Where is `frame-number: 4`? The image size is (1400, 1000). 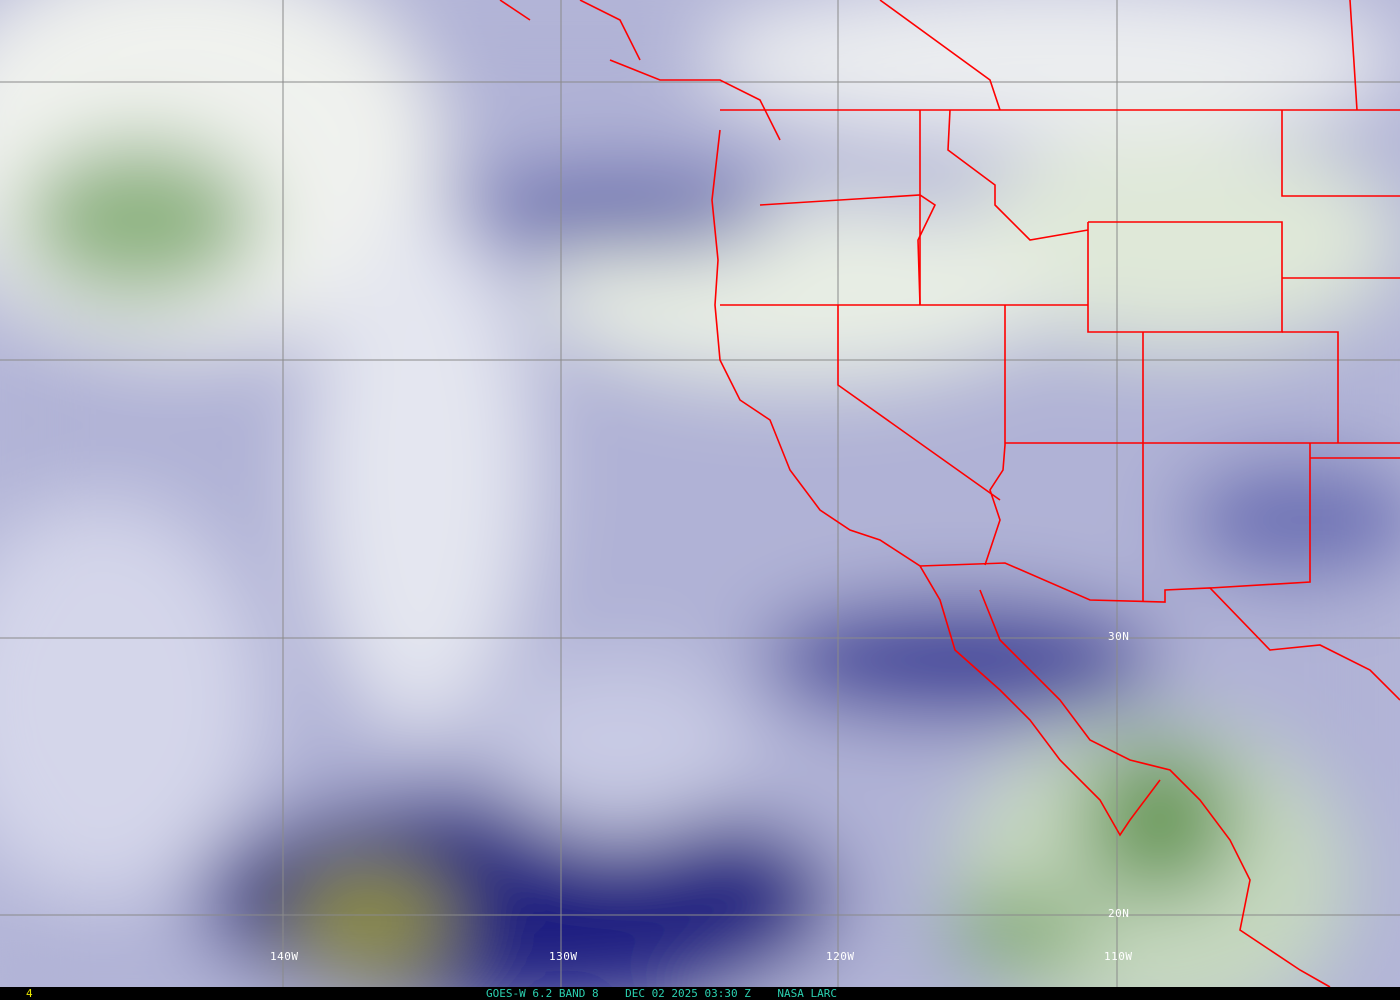 frame-number: 4 is located at coordinates (29, 993).